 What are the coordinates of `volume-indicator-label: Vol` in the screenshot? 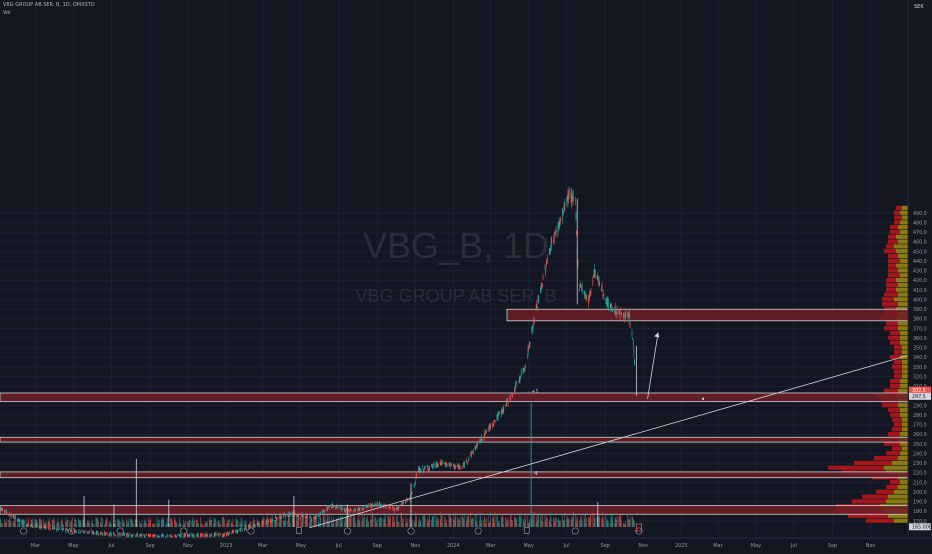 It's located at (6, 13).